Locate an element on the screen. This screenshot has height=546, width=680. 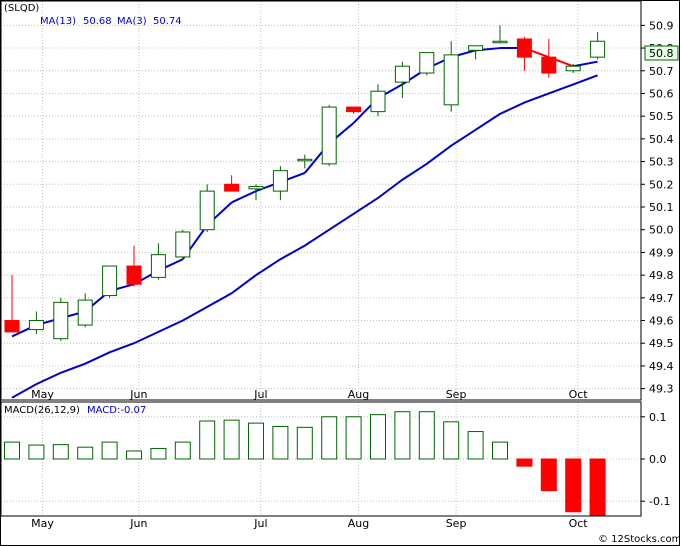
price-tick-label: 50.3 is located at coordinates (661, 162).